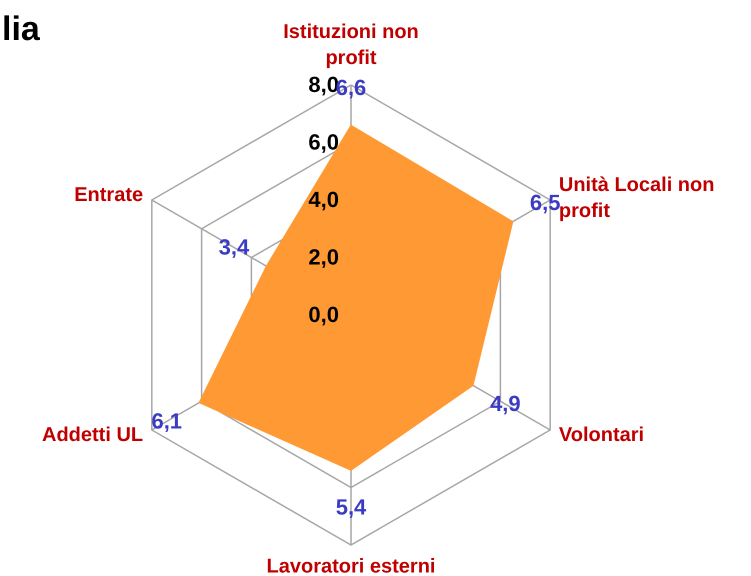  I want to click on y-tick-label: 4,0, so click(323, 199).